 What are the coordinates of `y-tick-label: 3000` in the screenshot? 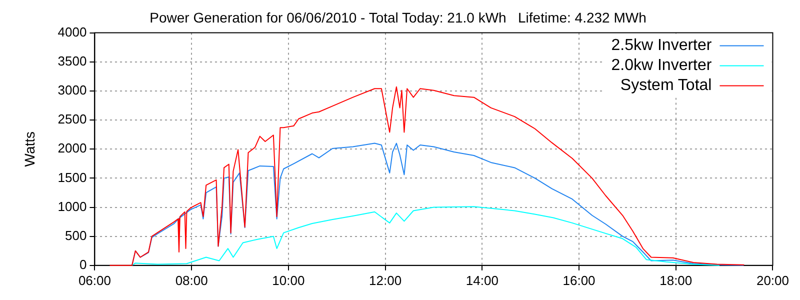 It's located at (72, 90).